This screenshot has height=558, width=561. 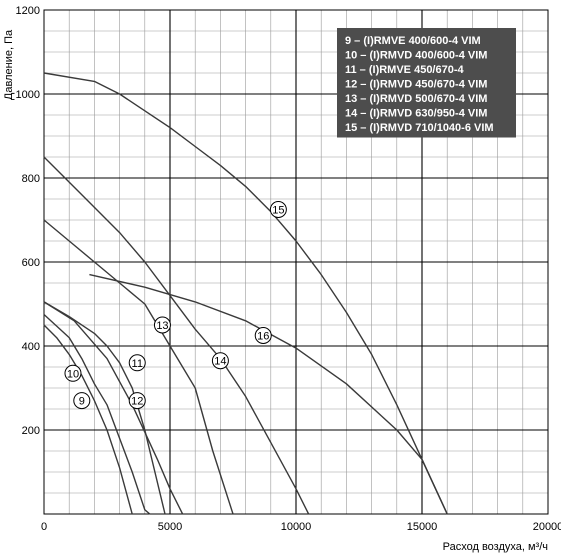 What do you see at coordinates (419, 128) in the screenshot?
I see `legend-entry: 15 – (I)RMVD 710/1040-6 VIM` at bounding box center [419, 128].